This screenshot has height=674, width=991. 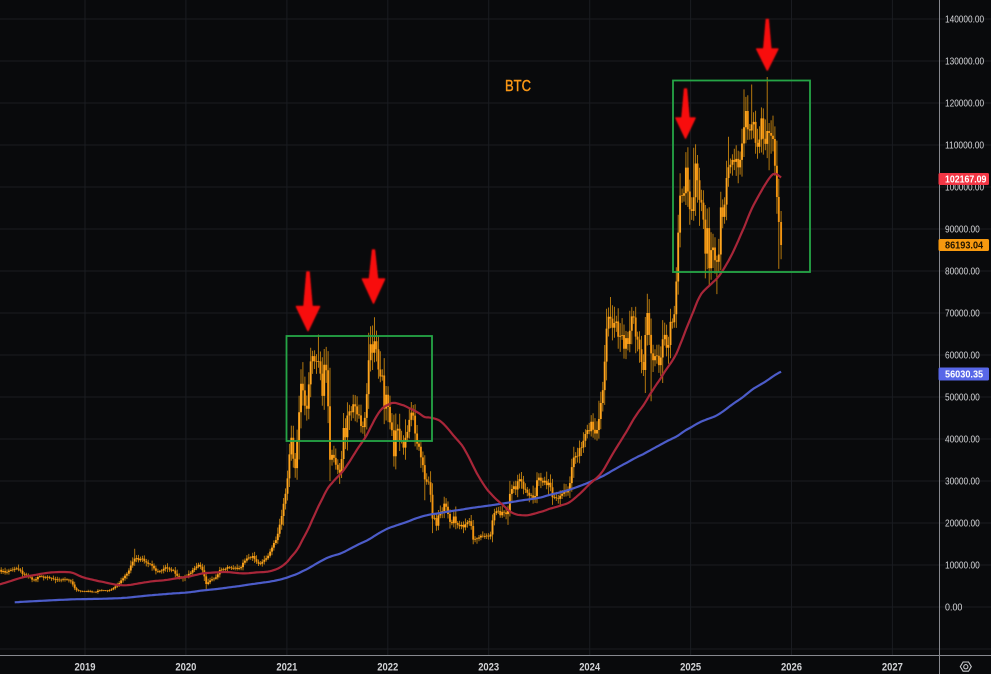 What do you see at coordinates (962, 566) in the screenshot?
I see `svg-text: 10000.00` at bounding box center [962, 566].